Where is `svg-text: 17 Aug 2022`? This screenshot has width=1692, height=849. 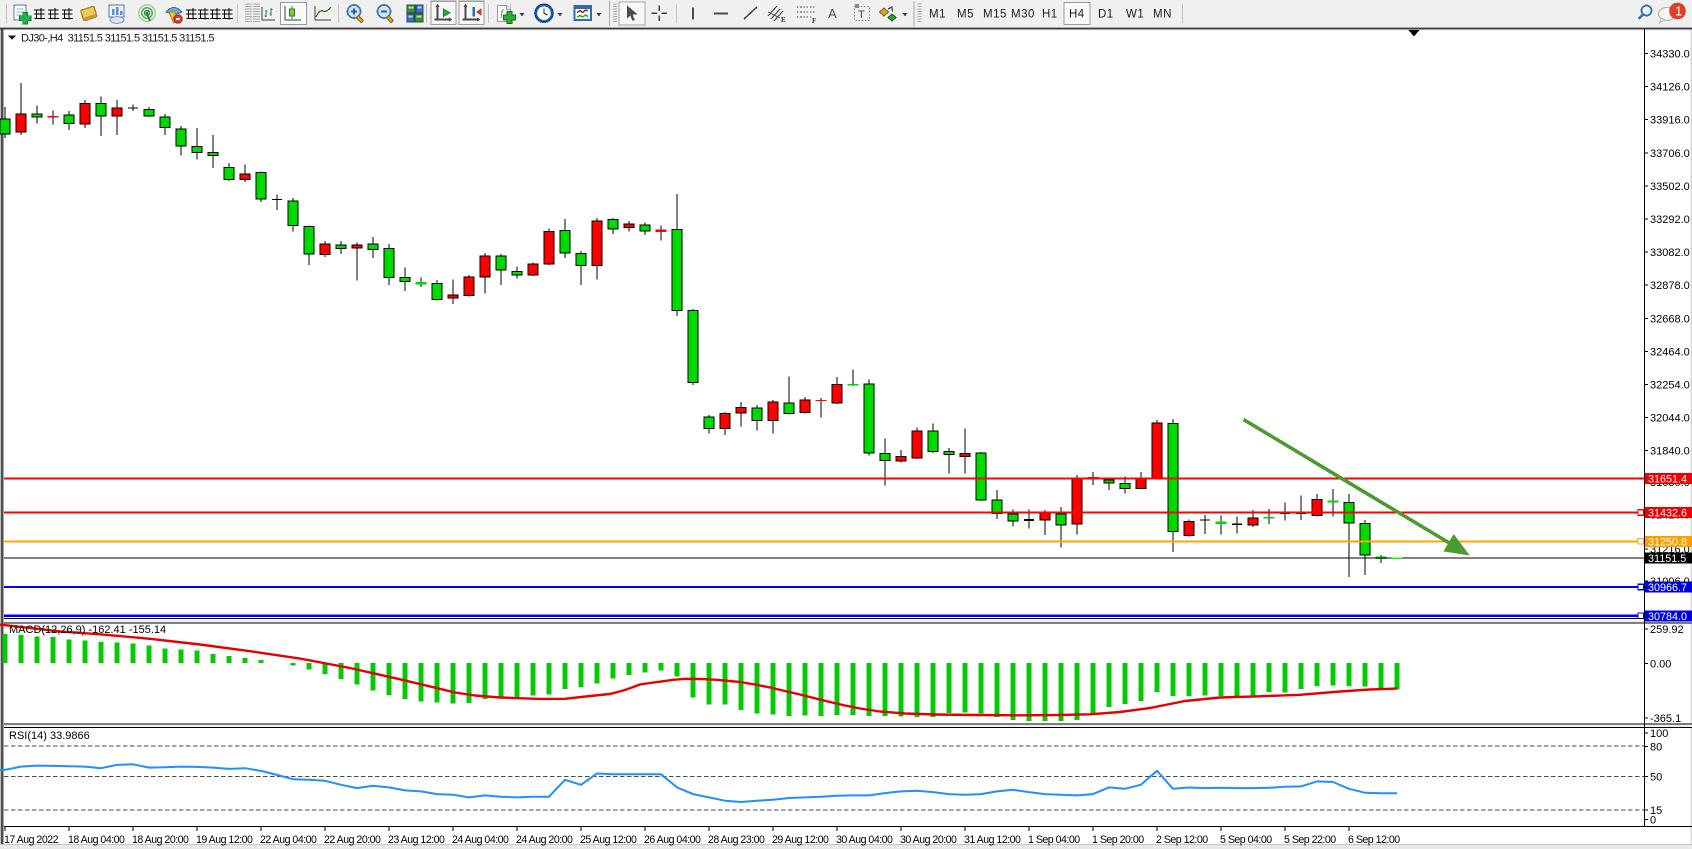
svg-text: 17 Aug 2022 is located at coordinates (31, 840).